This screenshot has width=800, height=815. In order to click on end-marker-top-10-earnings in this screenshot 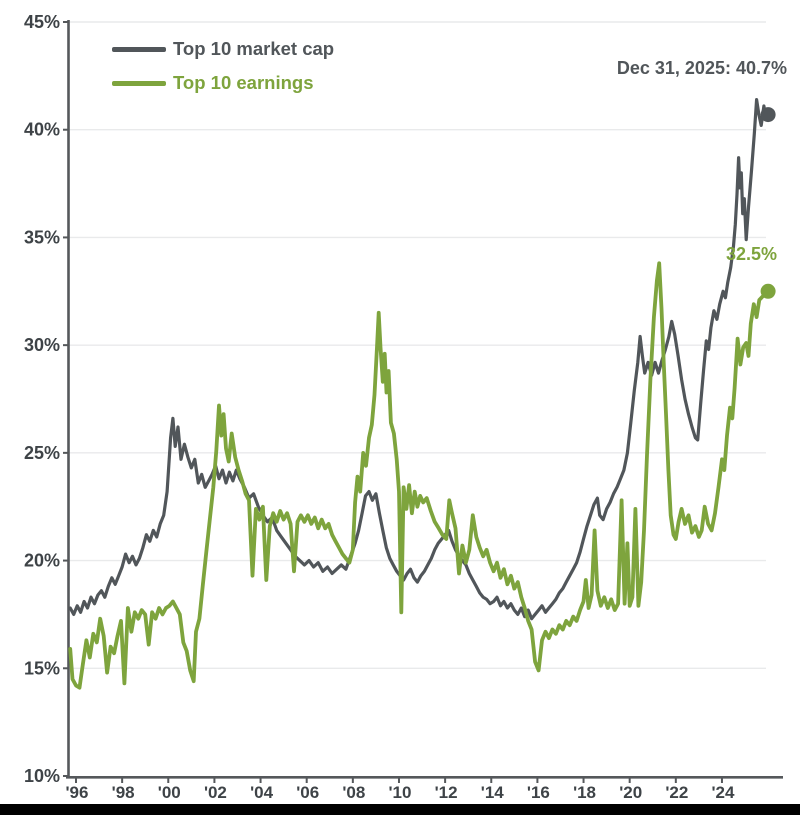, I will do `click(768, 291)`.